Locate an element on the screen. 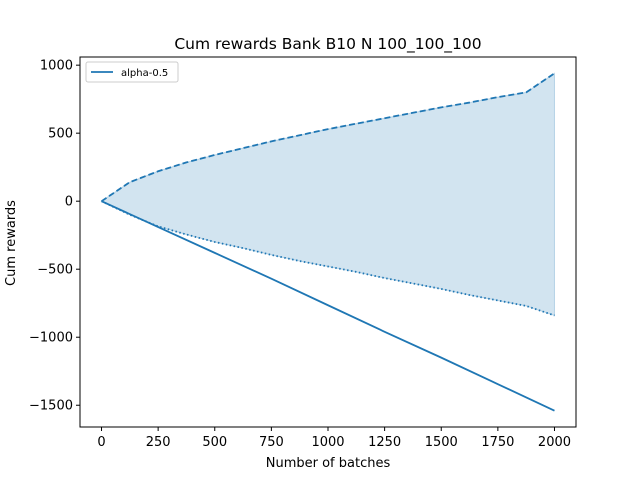 This screenshot has height=480, width=640. x-tick-label: 1750 is located at coordinates (497, 442).